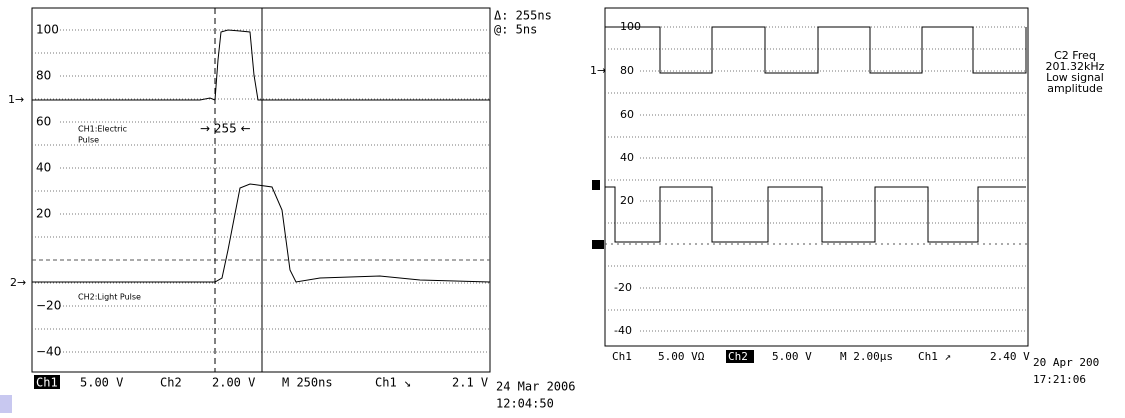 The height and width of the screenshot is (418, 1125). I want to click on tick: -40, so click(623, 330).